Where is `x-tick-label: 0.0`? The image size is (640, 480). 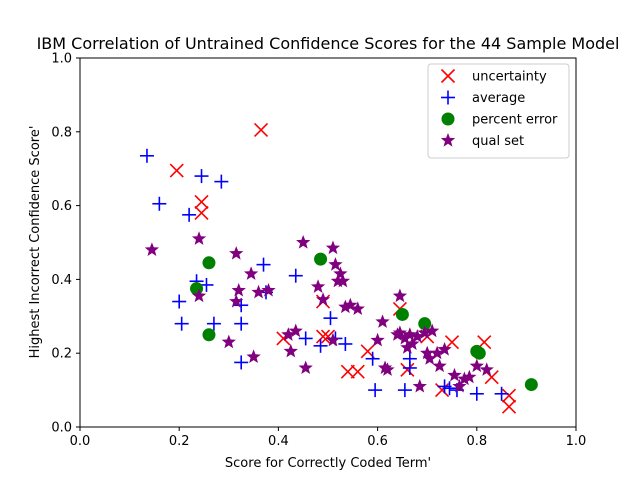
x-tick-label: 0.0 is located at coordinates (80, 441).